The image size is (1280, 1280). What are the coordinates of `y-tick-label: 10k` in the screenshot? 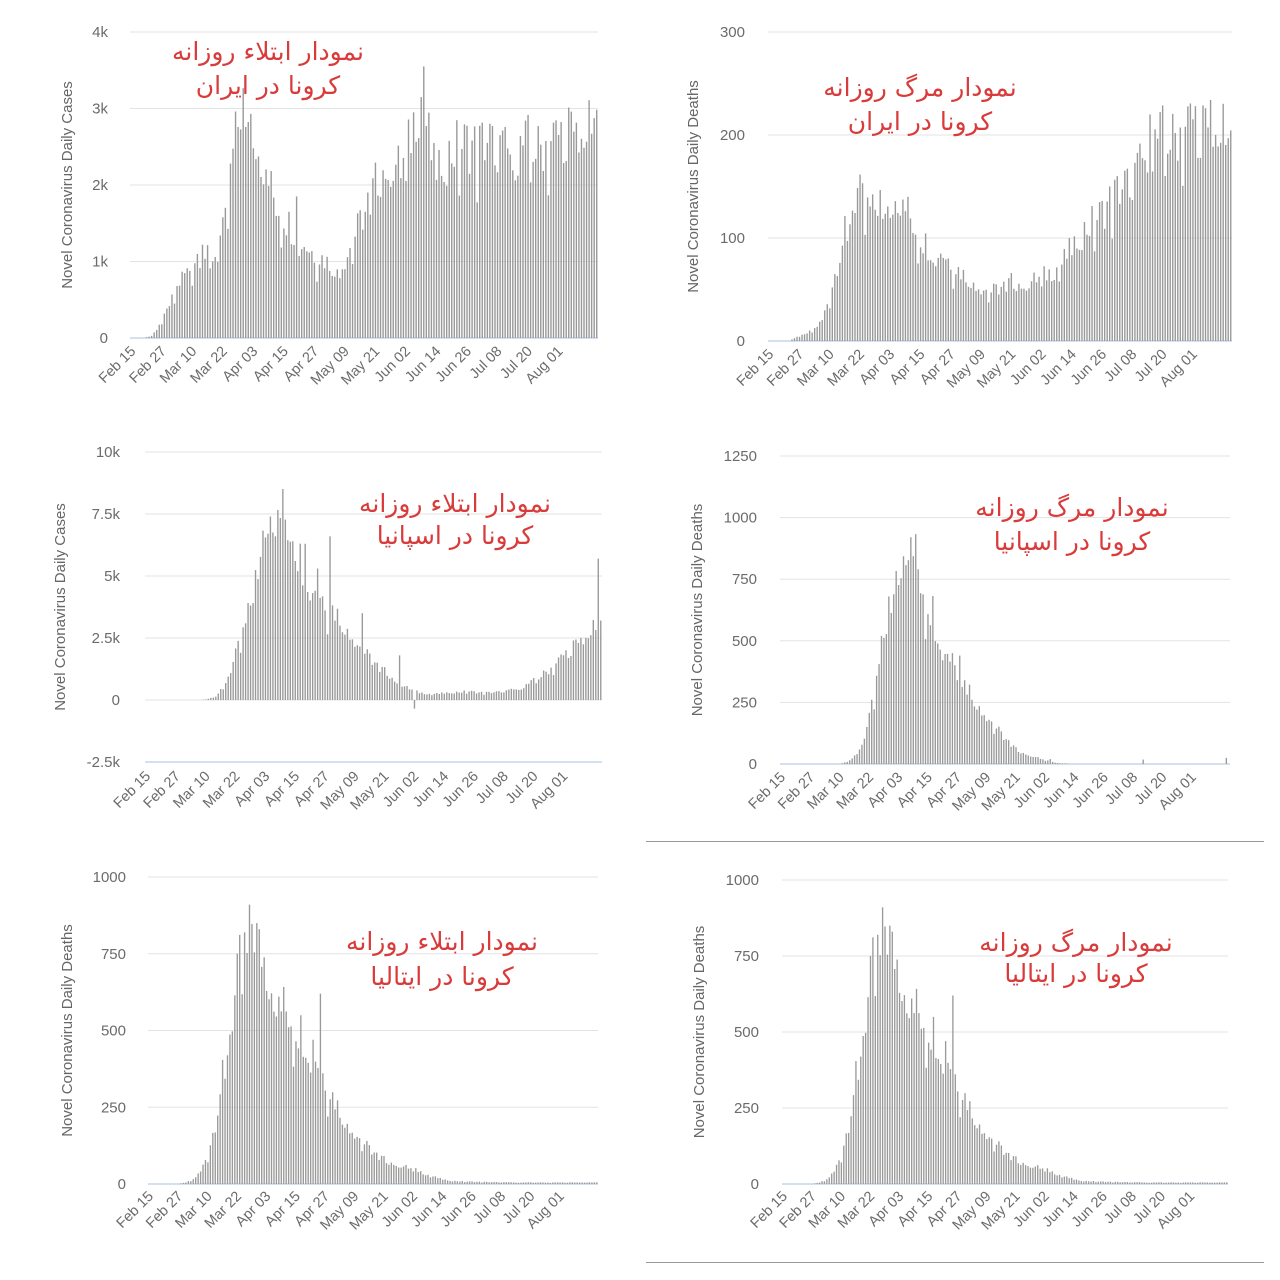 It's located at (108, 452).